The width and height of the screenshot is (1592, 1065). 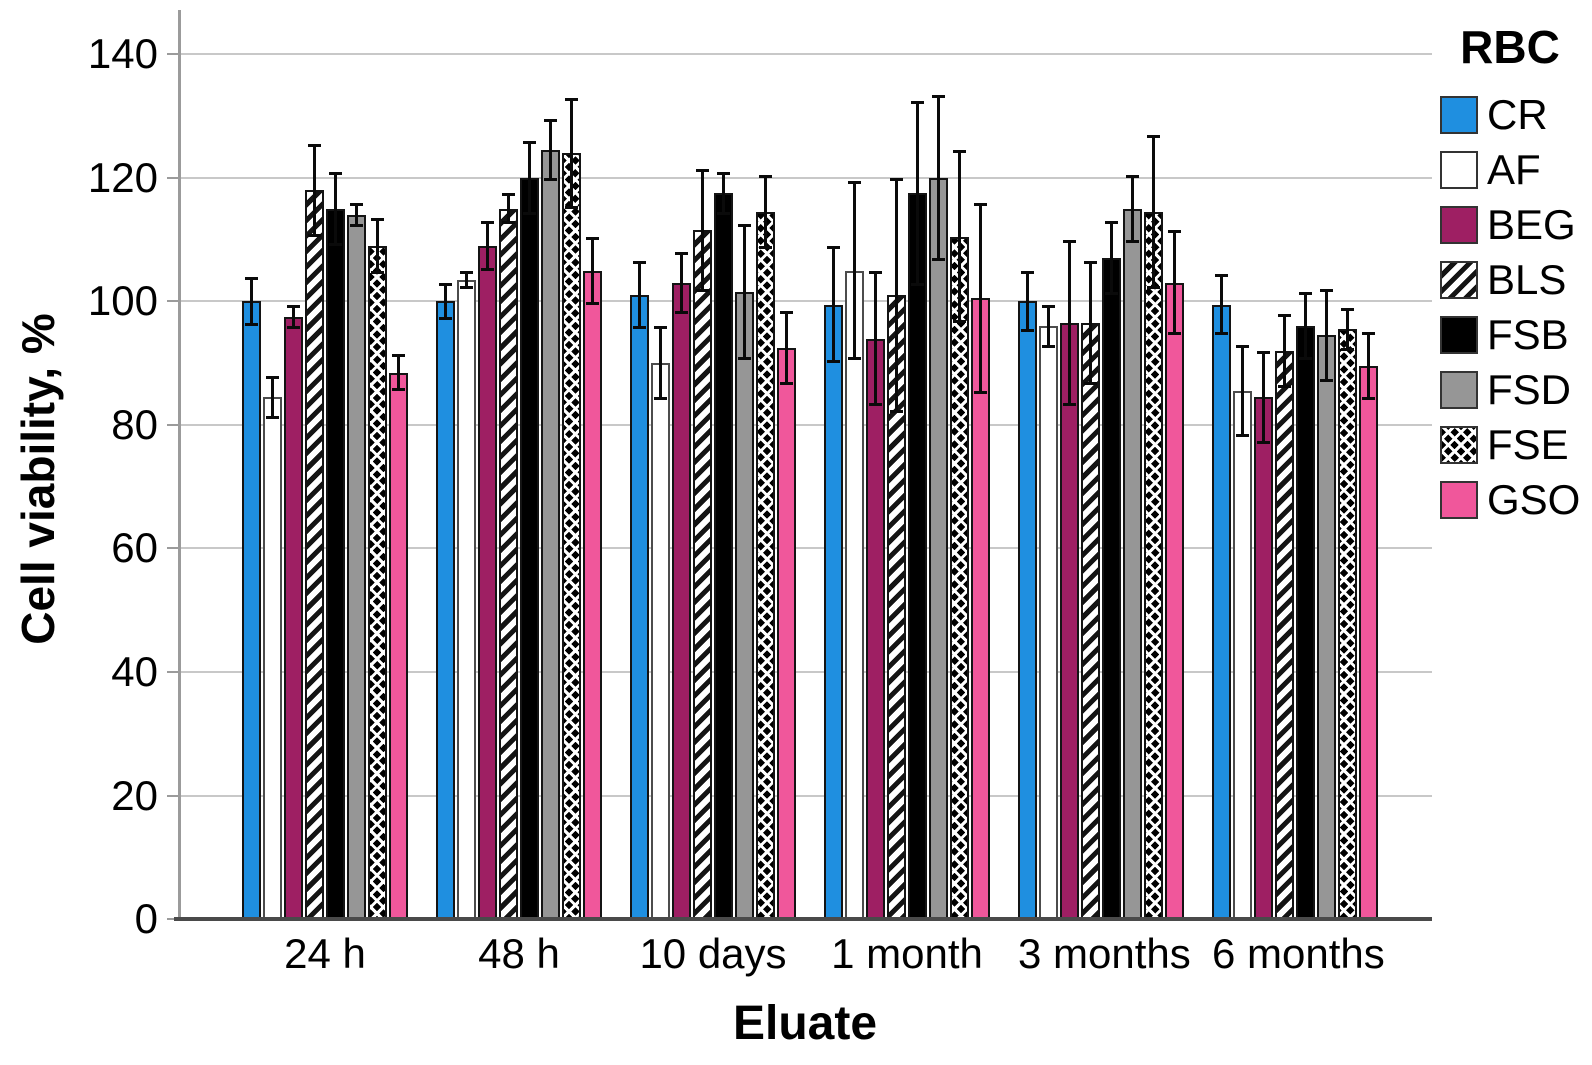 What do you see at coordinates (681, 283) in the screenshot?
I see `error-bar-beg-10-days` at bounding box center [681, 283].